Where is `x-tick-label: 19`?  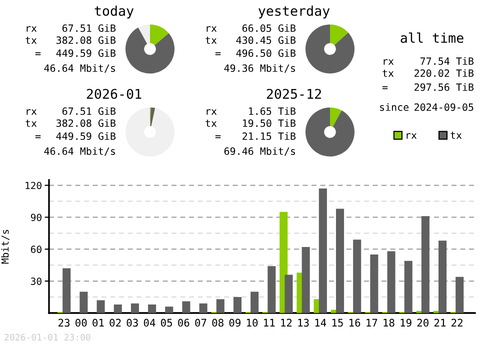
x-tick-label: 19 is located at coordinates (406, 322).